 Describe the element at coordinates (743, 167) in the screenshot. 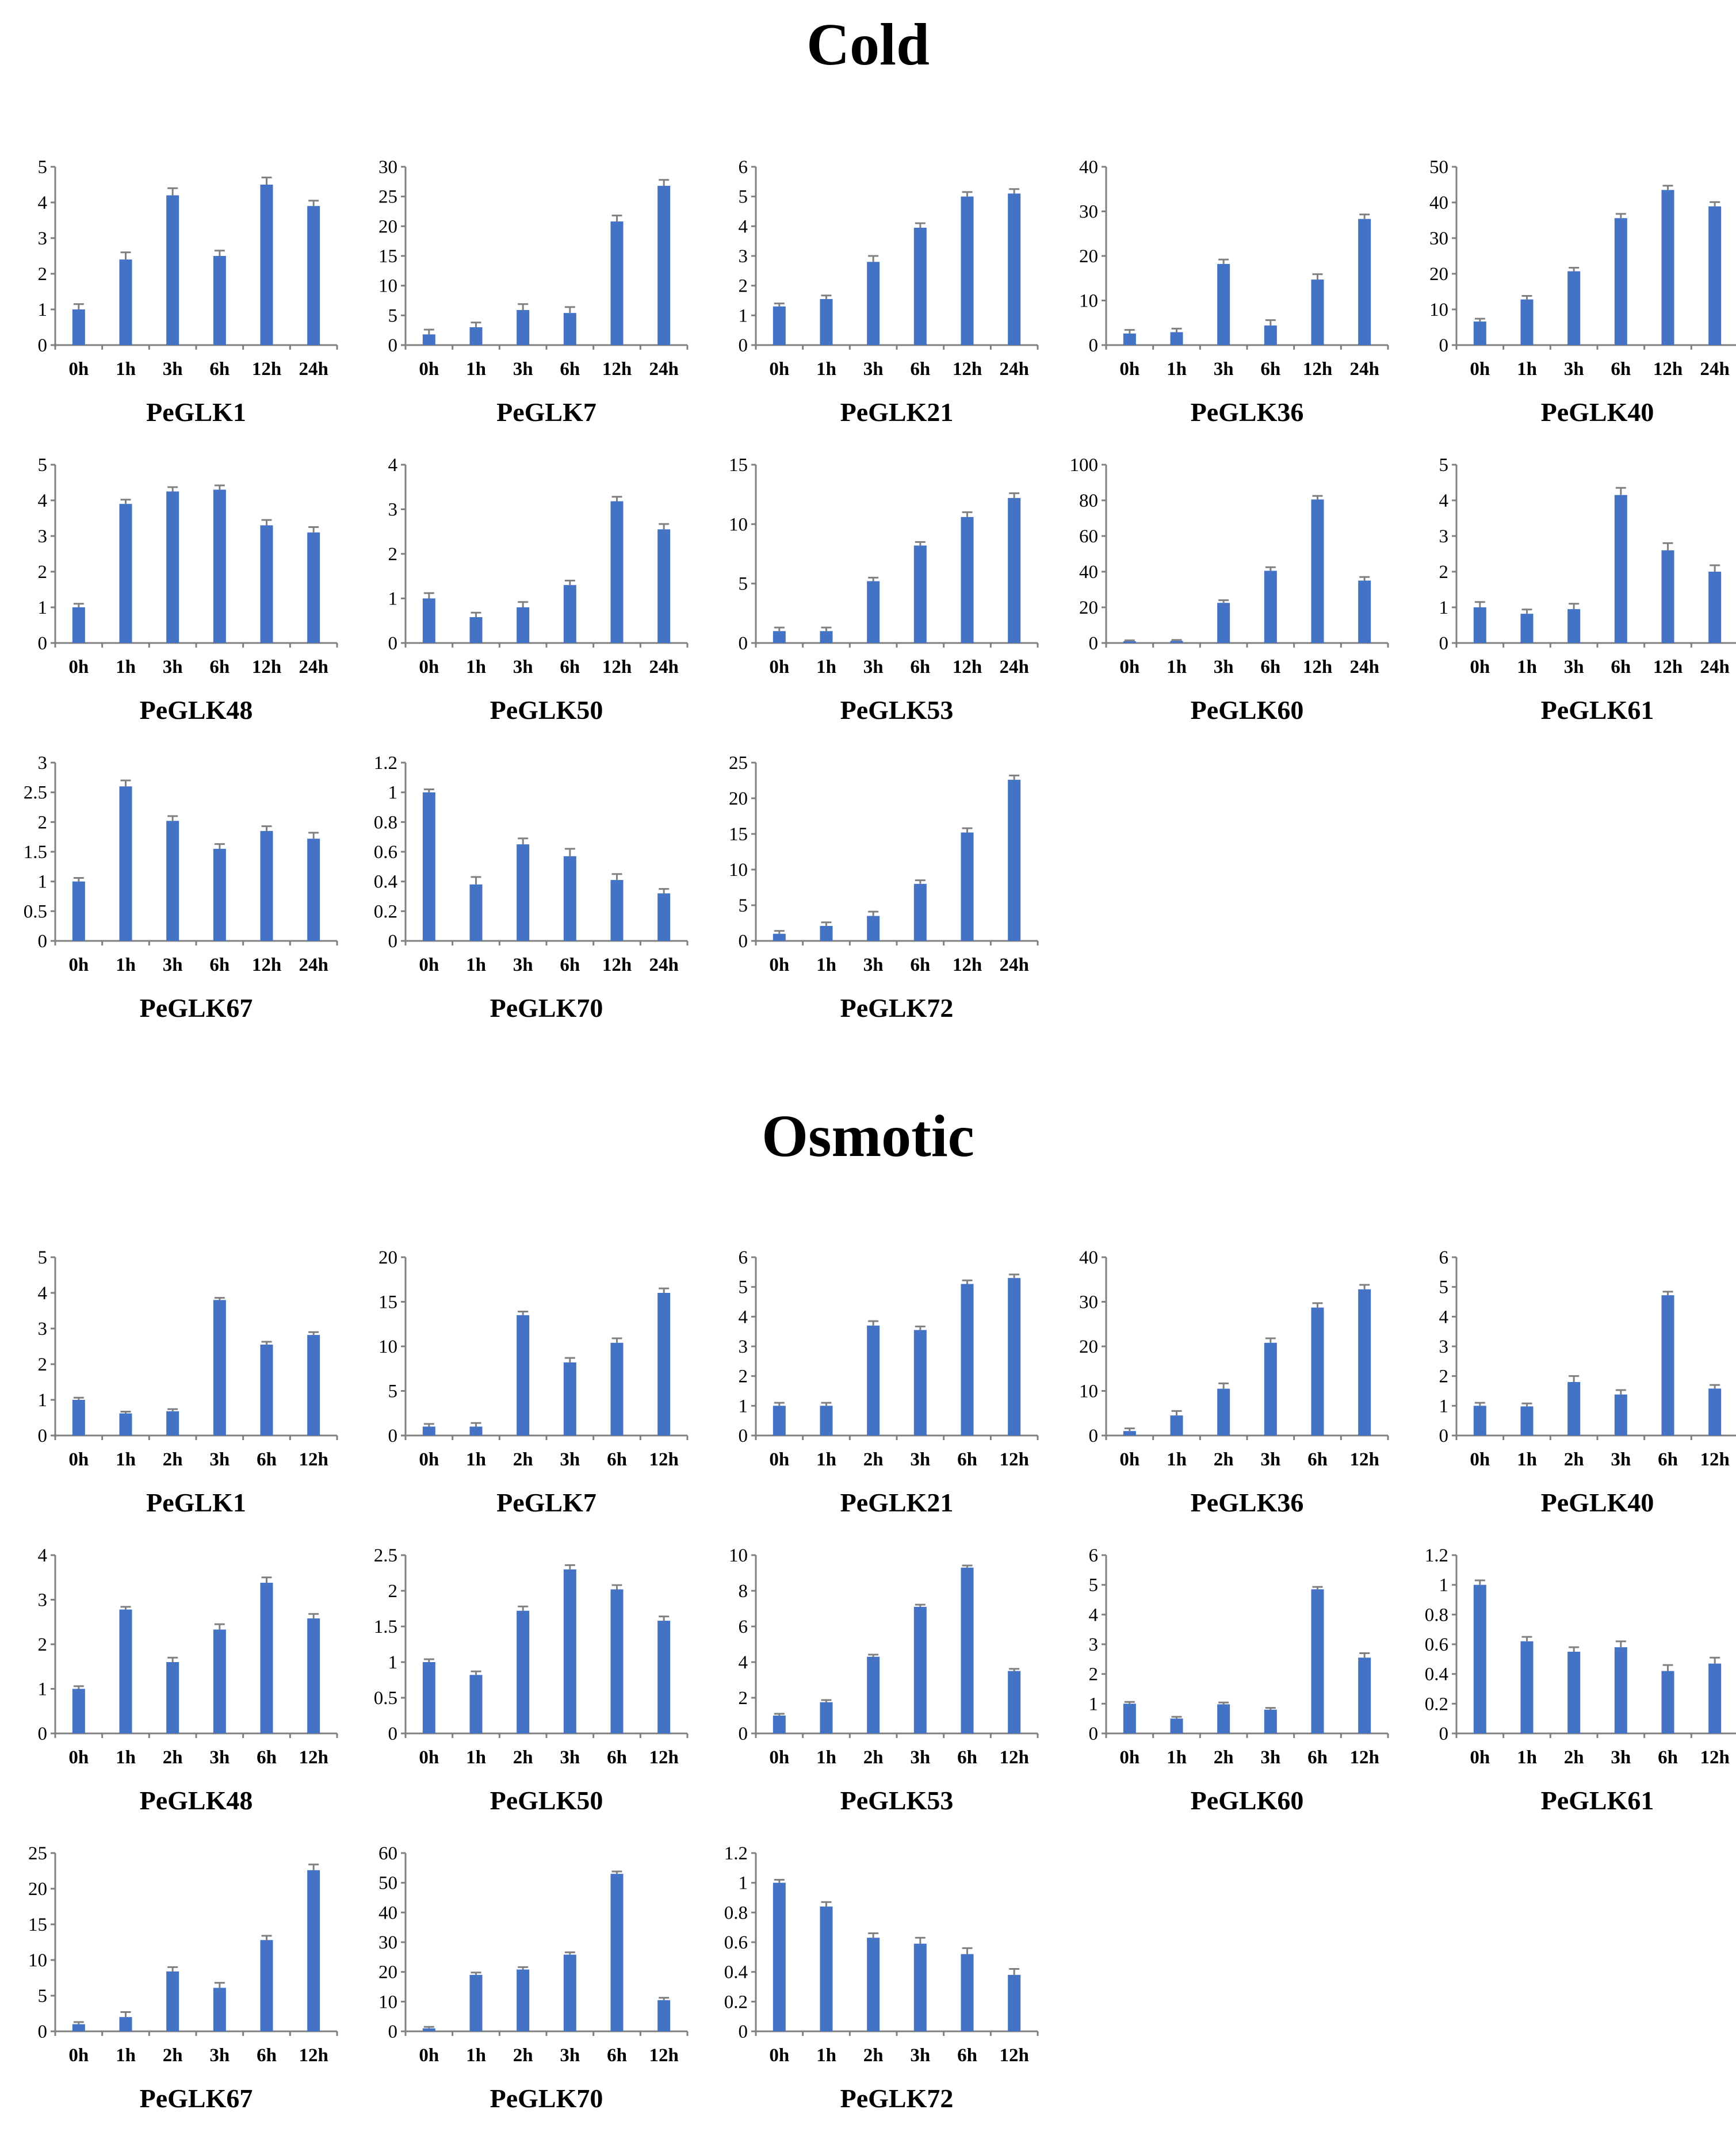

I see `y-tick-label: 6` at that location.